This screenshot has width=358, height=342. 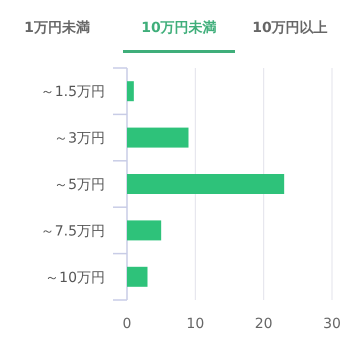 I want to click on y-tick-label: ～5万円, so click(x=79, y=185).